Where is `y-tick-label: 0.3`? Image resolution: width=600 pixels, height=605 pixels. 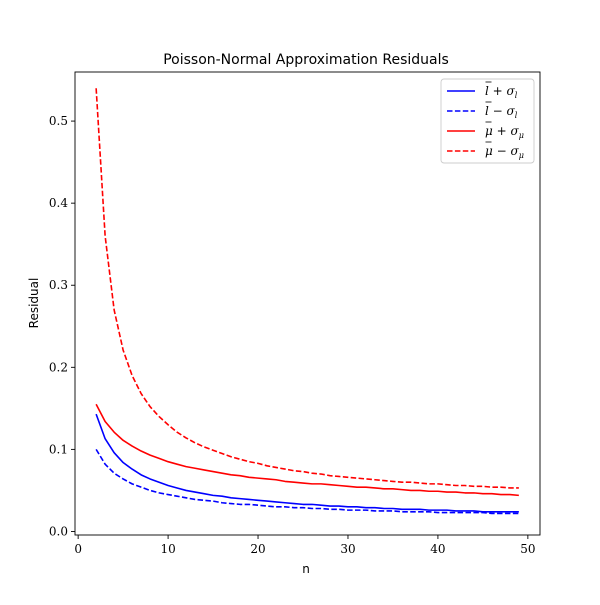 y-tick-label: 0.3 is located at coordinates (58, 285).